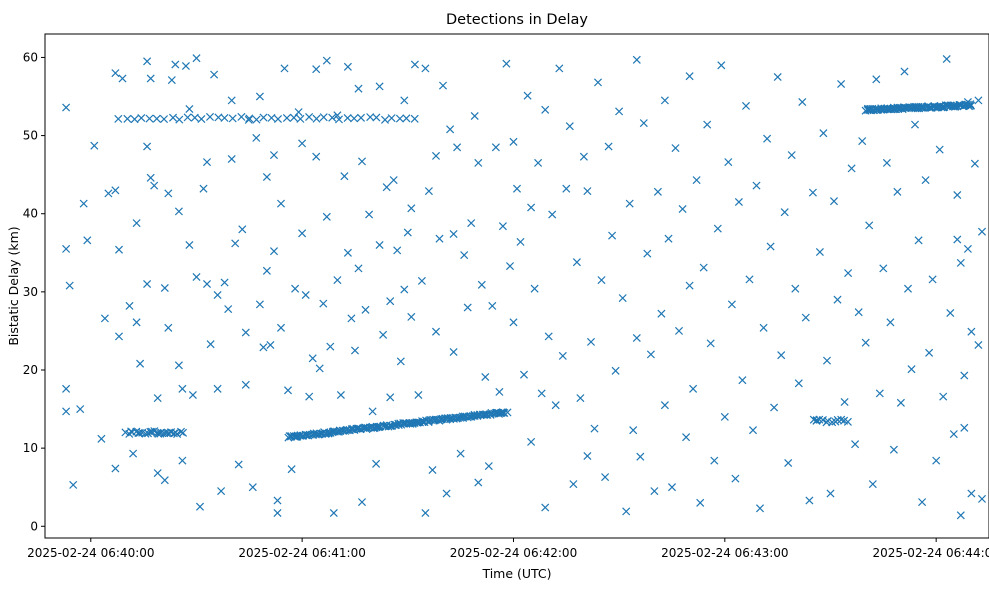  I want to click on y-tick-label: 0, so click(34, 526).